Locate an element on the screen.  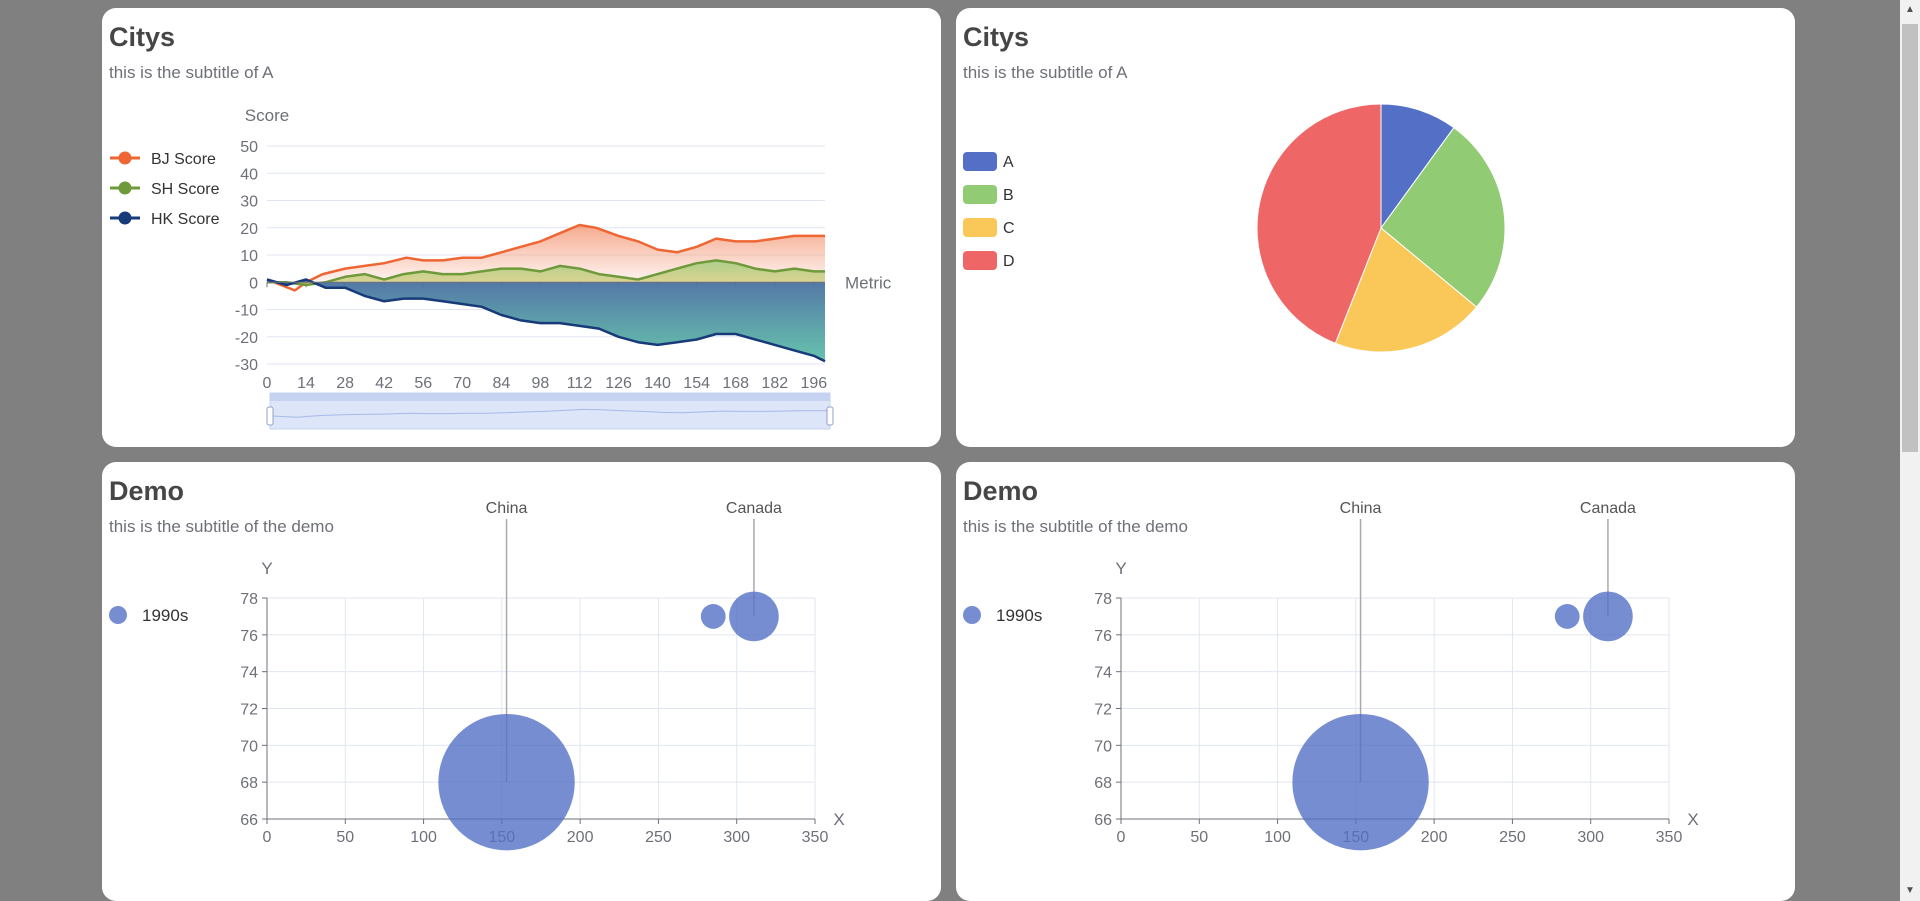
x-tick-label: 168 is located at coordinates (735, 383).